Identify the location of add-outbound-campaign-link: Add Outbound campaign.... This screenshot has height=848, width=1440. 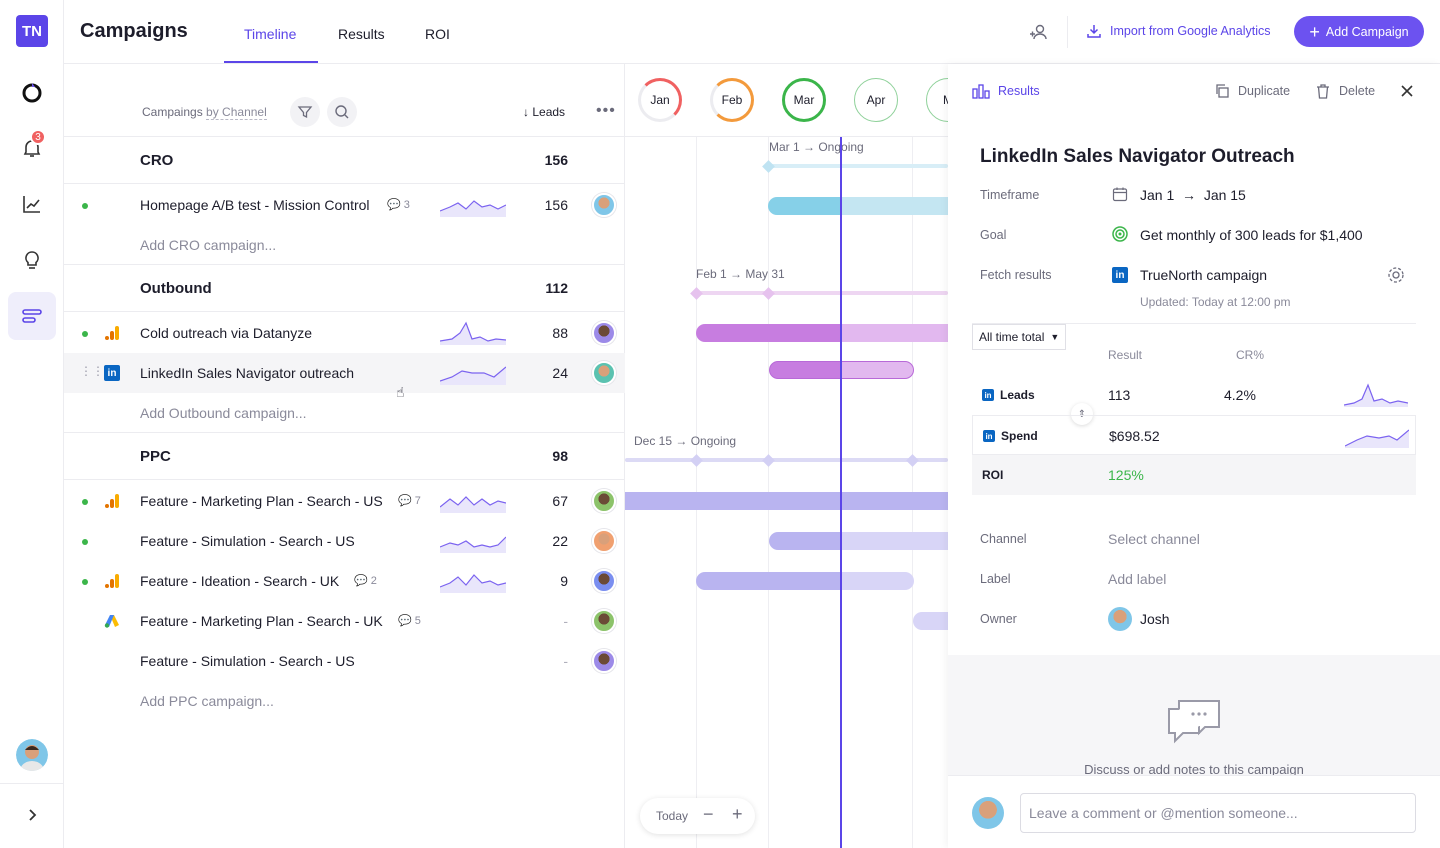
(223, 413).